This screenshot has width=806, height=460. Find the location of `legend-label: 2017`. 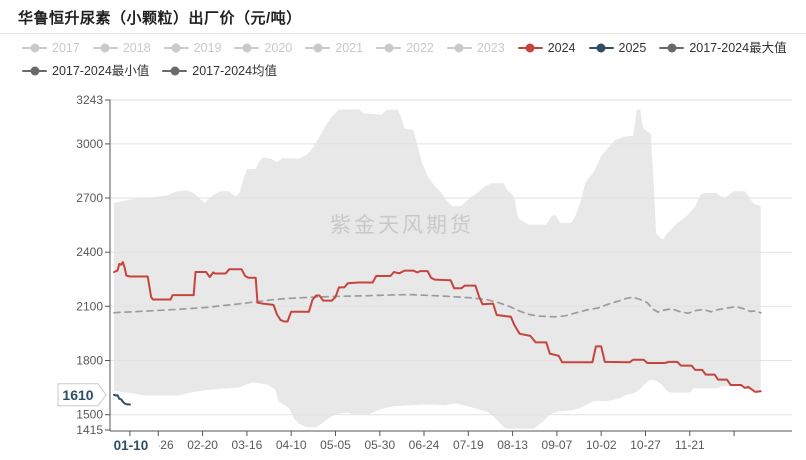

legend-label: 2017 is located at coordinates (66, 47).